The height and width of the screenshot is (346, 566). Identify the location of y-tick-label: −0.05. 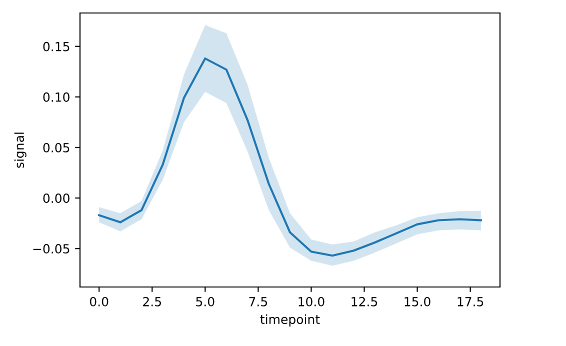
(51, 249).